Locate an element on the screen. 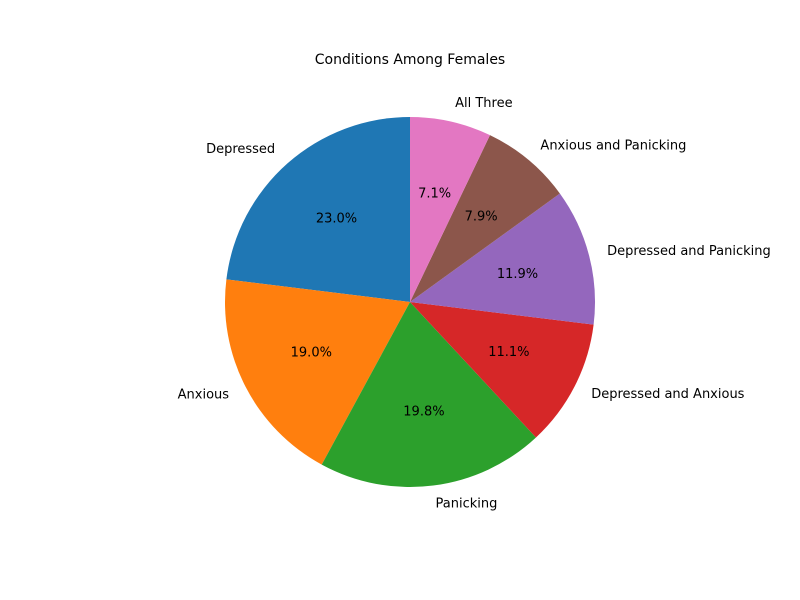 This screenshot has width=800, height=600. pct-label-depressed: 23.0% is located at coordinates (336, 218).